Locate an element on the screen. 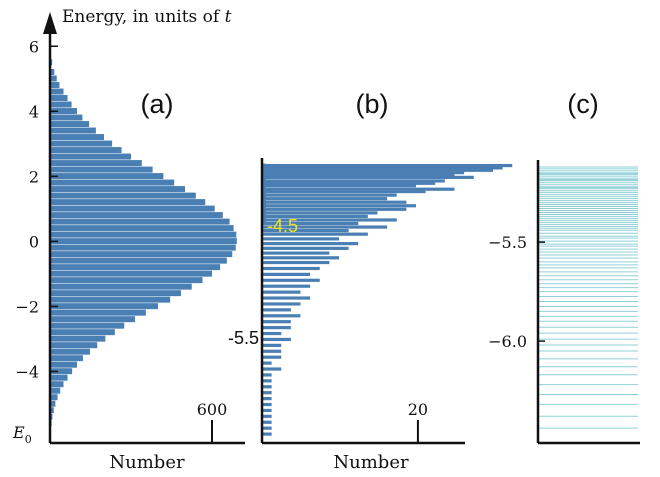 This screenshot has height=477, width=660. panel-a-x-axis-label: Number is located at coordinates (147, 462).